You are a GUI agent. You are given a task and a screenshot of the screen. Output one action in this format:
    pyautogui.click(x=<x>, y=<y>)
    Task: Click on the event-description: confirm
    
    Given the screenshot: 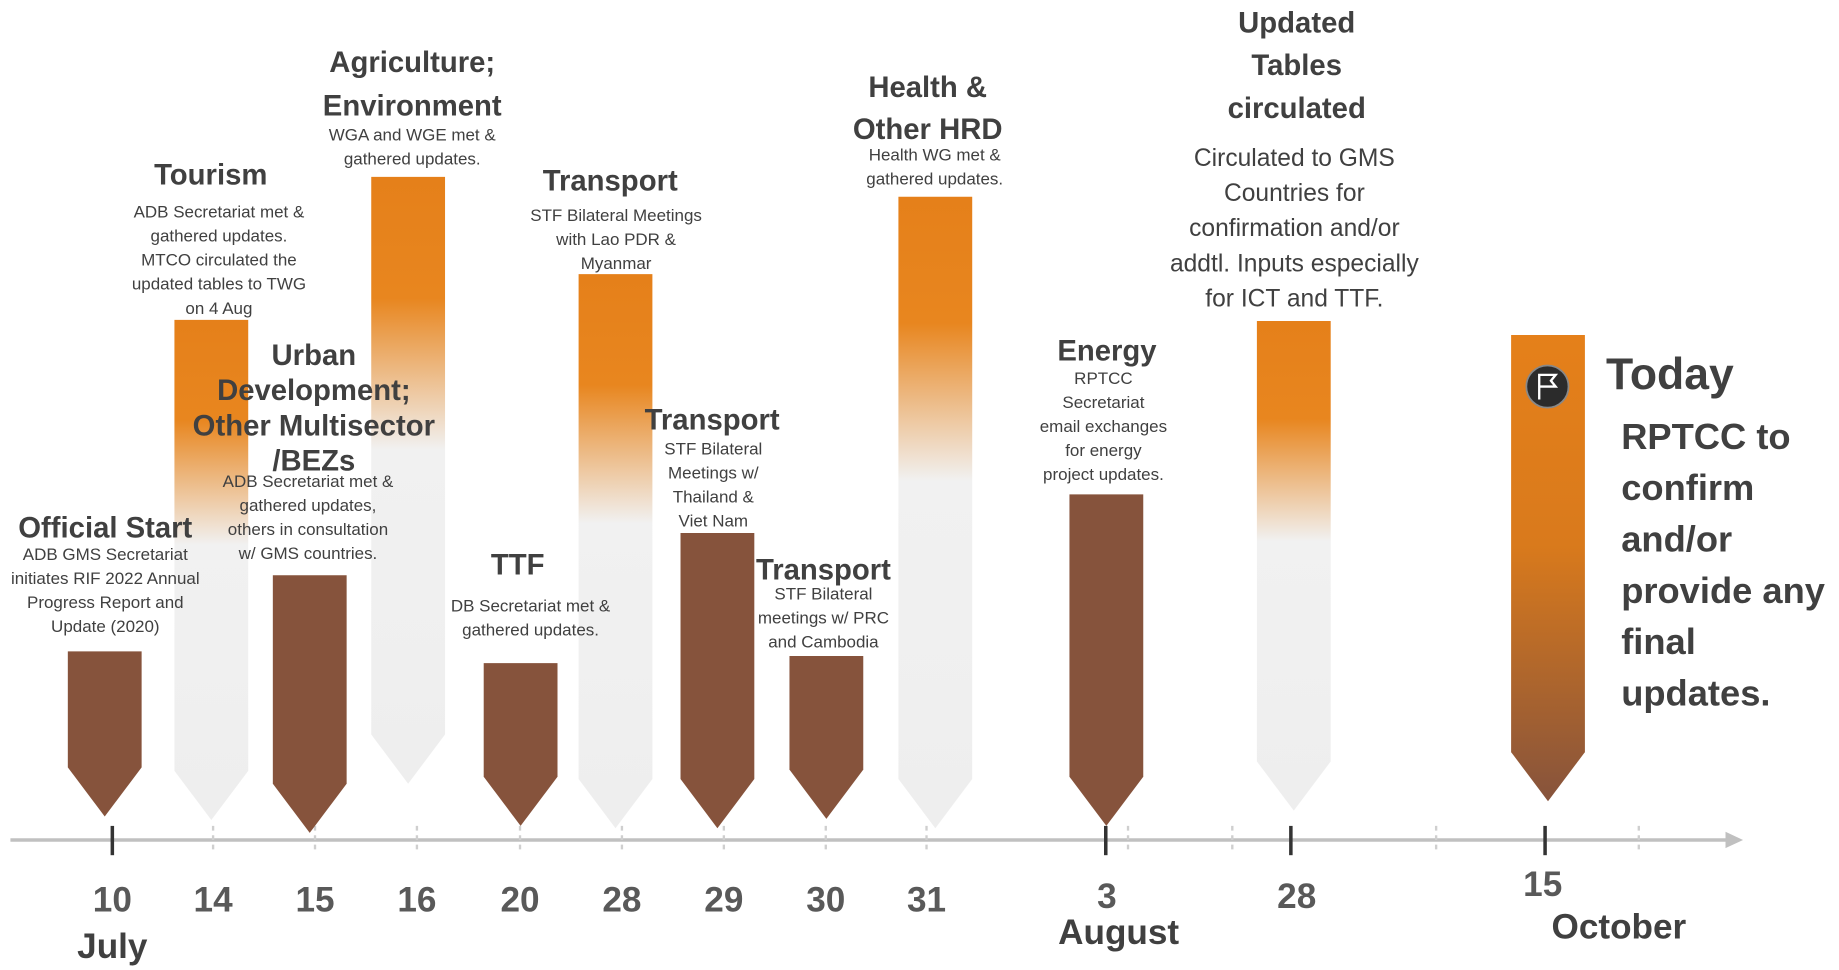 What is the action you would take?
    pyautogui.click(x=1687, y=487)
    